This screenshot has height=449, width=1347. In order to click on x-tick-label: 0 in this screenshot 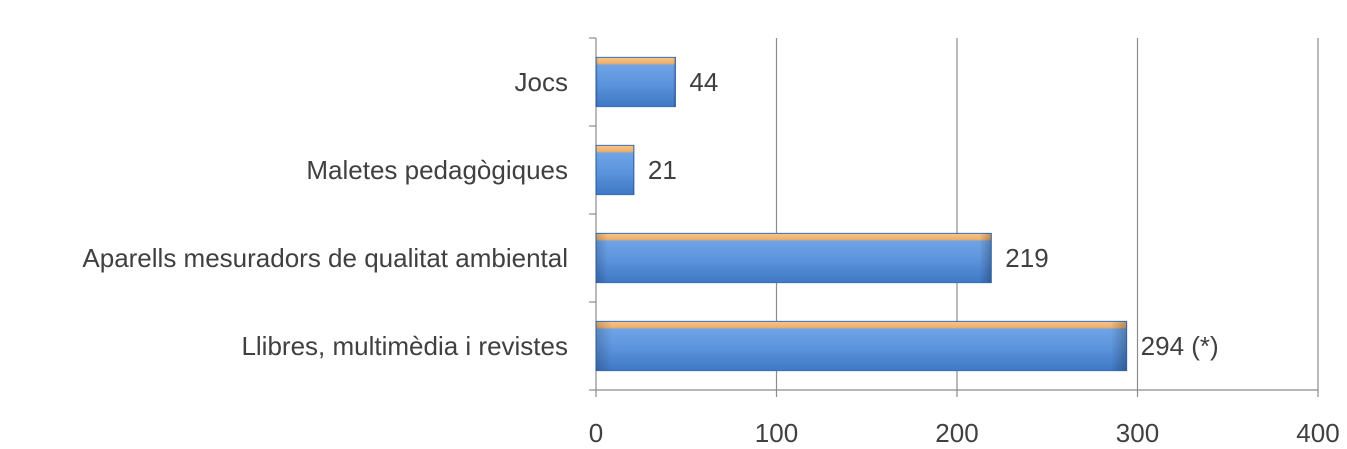, I will do `click(596, 433)`.